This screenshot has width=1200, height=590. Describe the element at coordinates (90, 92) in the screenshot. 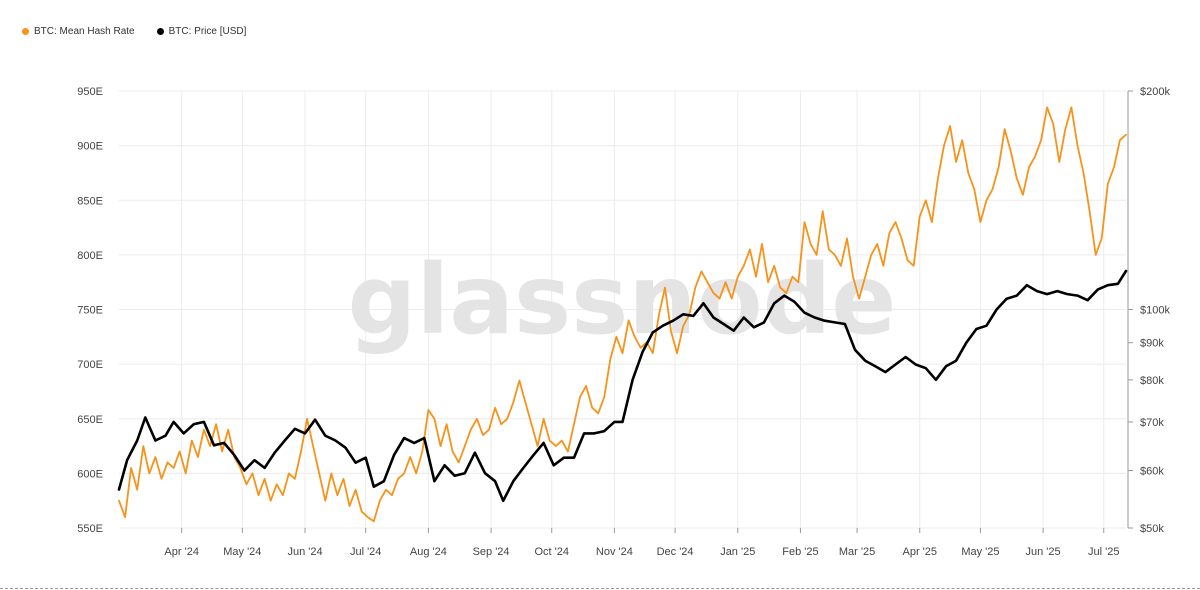

I see `y-left-tick-label: 950E` at that location.